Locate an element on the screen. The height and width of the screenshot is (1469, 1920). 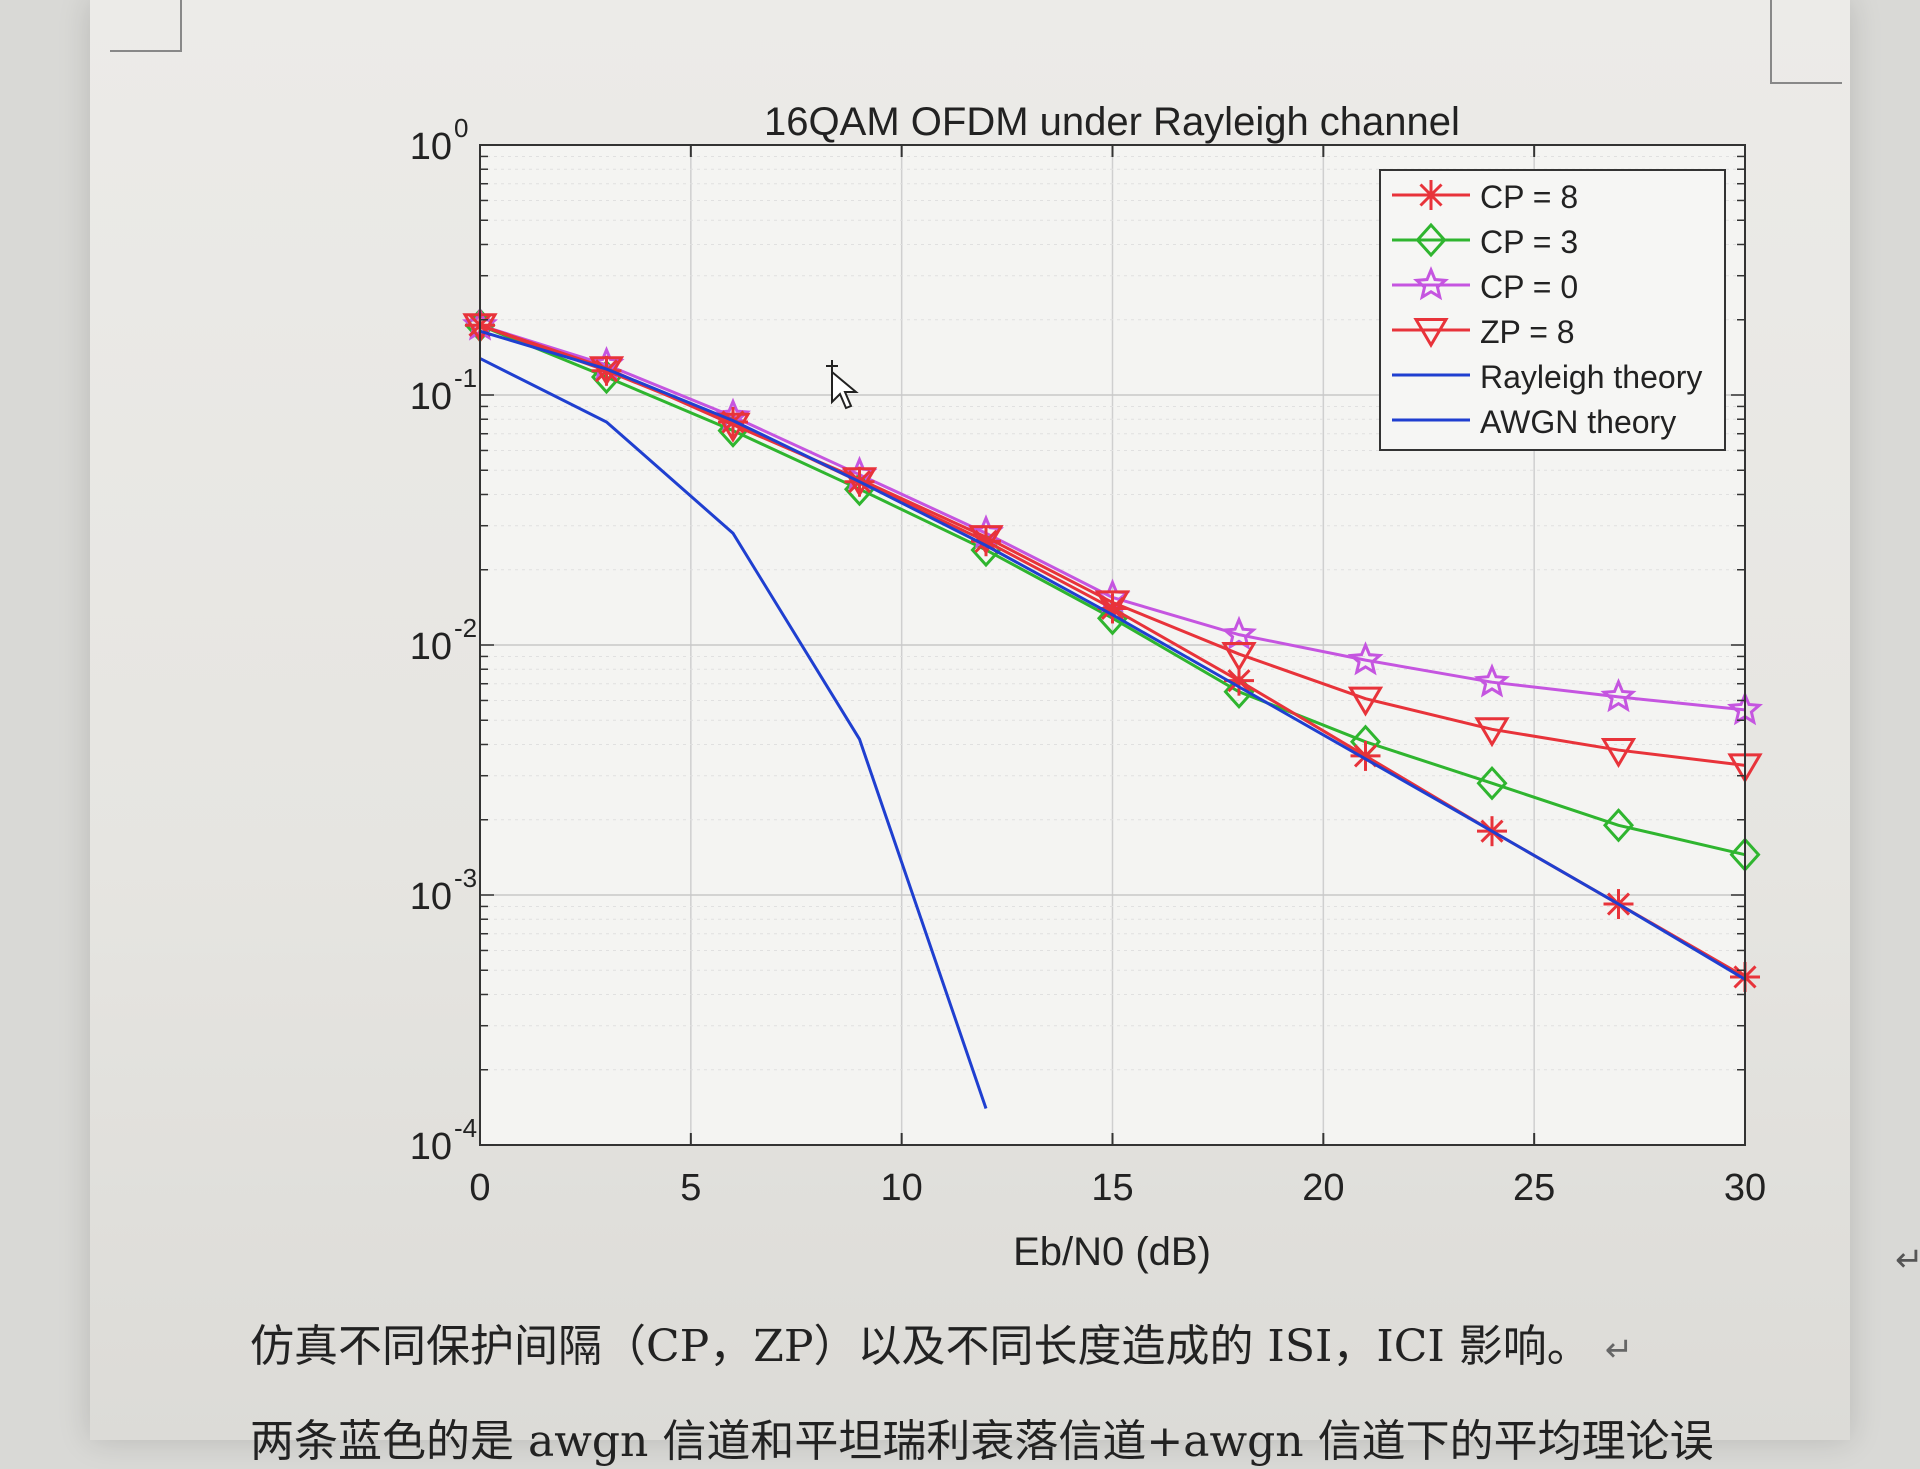
chart-title: 16QAM OFDM under Rayleigh channel is located at coordinates (1112, 122).